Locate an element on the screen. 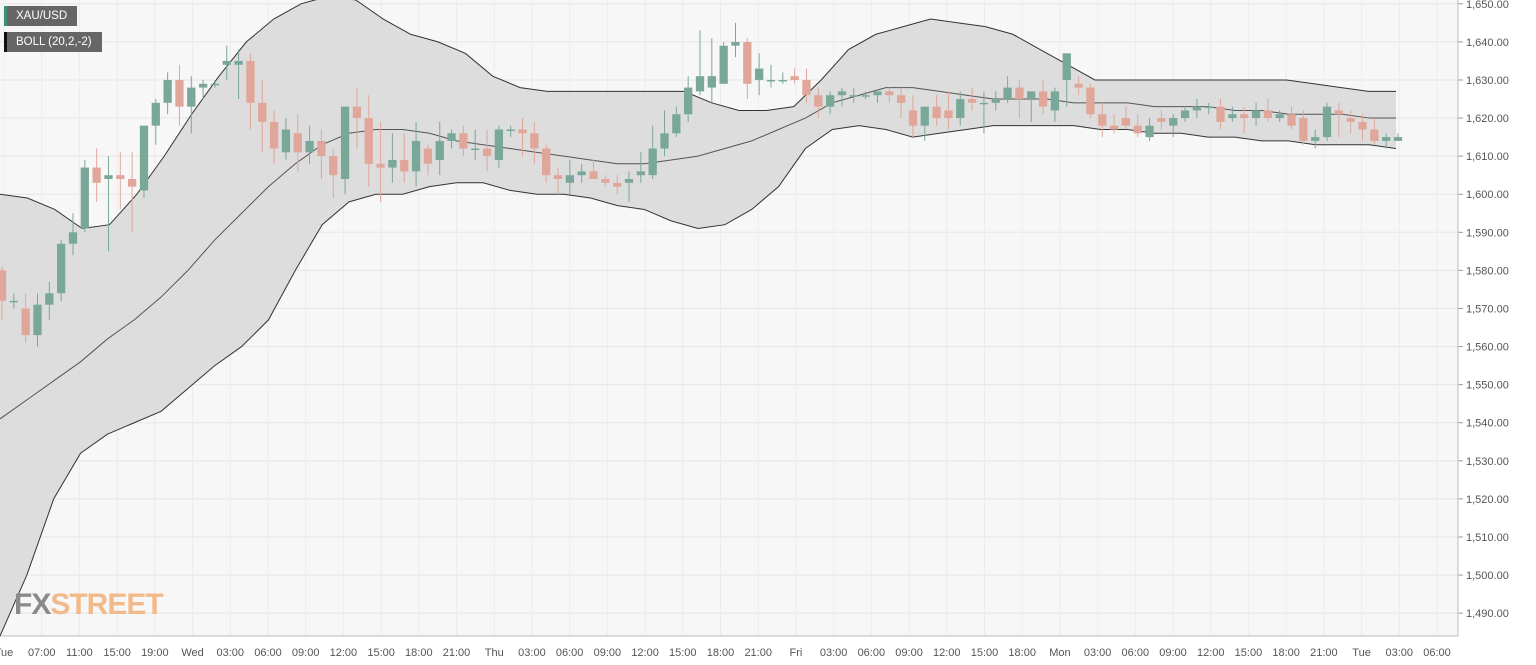 The width and height of the screenshot is (1536, 665). x-tick-label: Wed is located at coordinates (192, 653).